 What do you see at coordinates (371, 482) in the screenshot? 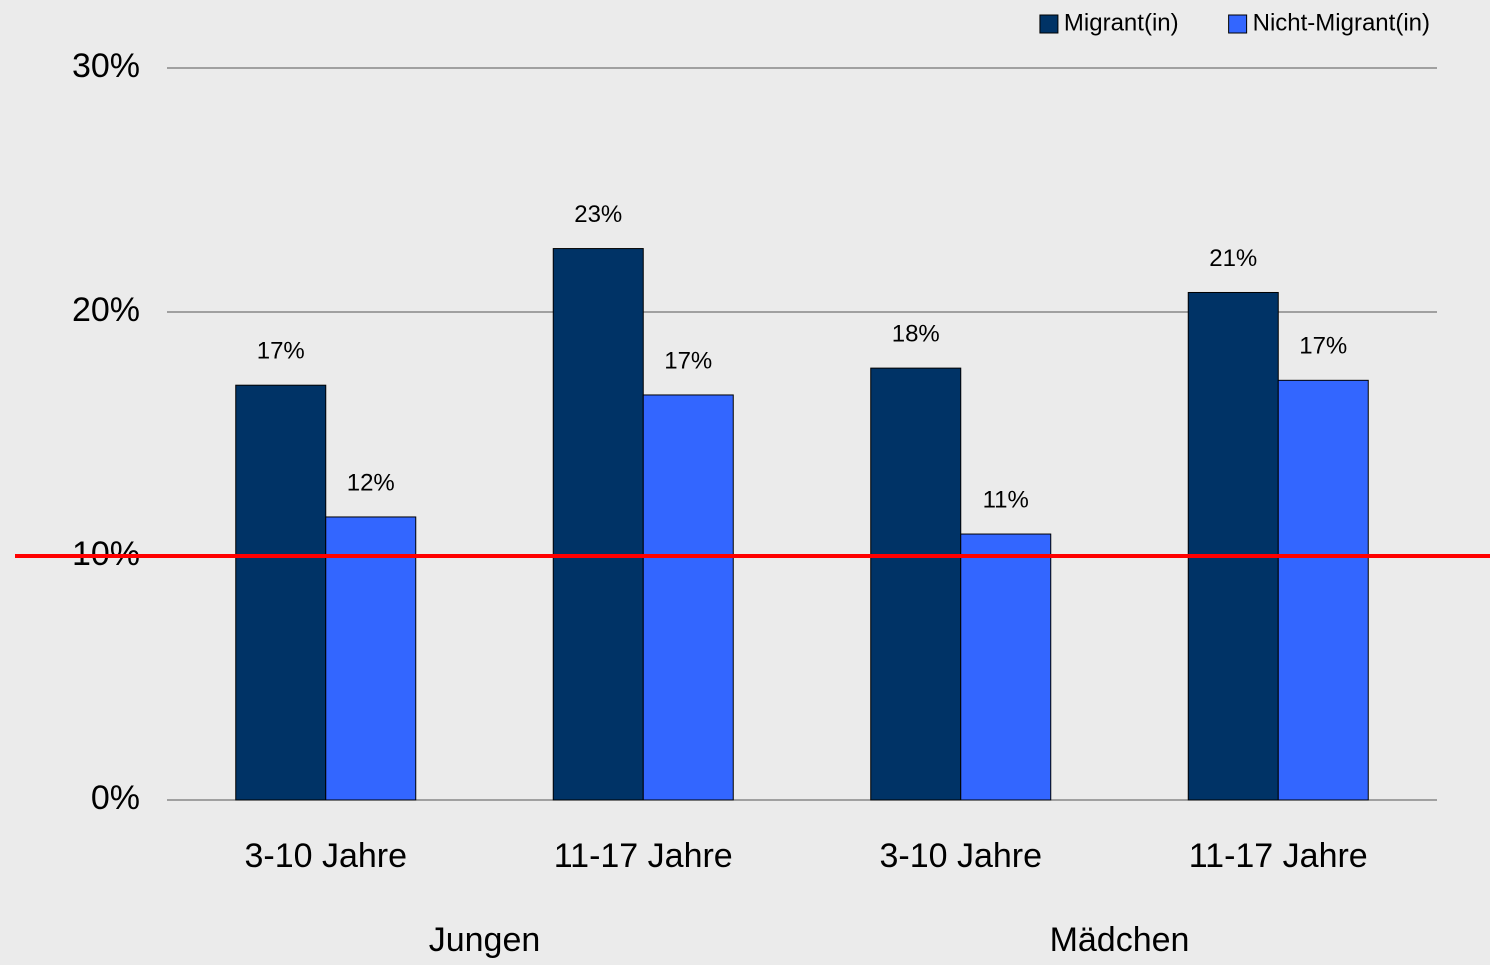
I see `value-label: 12%` at bounding box center [371, 482].